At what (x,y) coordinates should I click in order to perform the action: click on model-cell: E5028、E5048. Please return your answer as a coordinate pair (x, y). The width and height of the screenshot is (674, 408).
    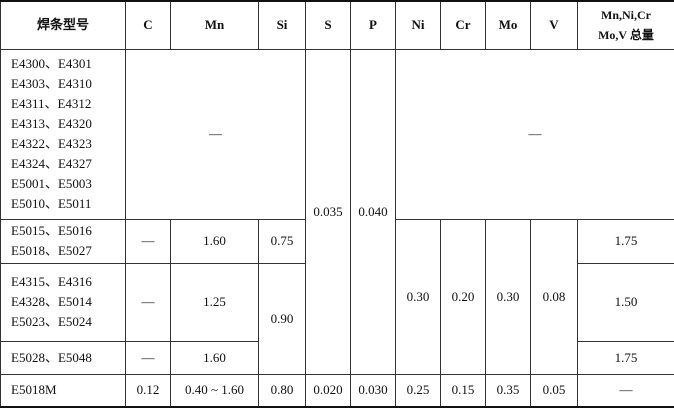
    Looking at the image, I should click on (63, 357).